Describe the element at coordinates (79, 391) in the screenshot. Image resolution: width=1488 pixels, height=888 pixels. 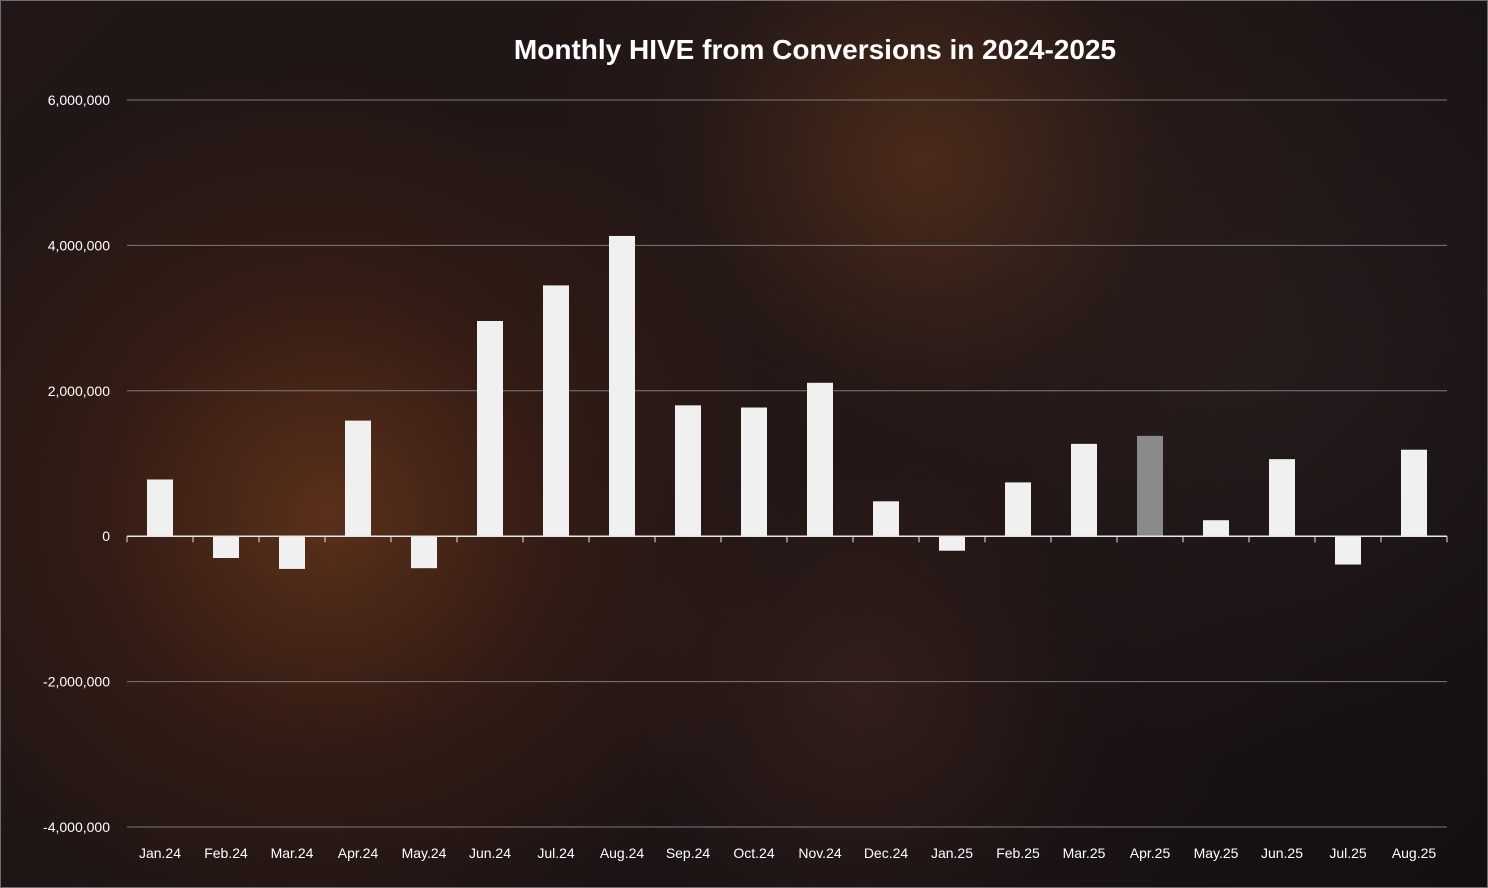
I see `y-tick-label: 2,000,000` at that location.